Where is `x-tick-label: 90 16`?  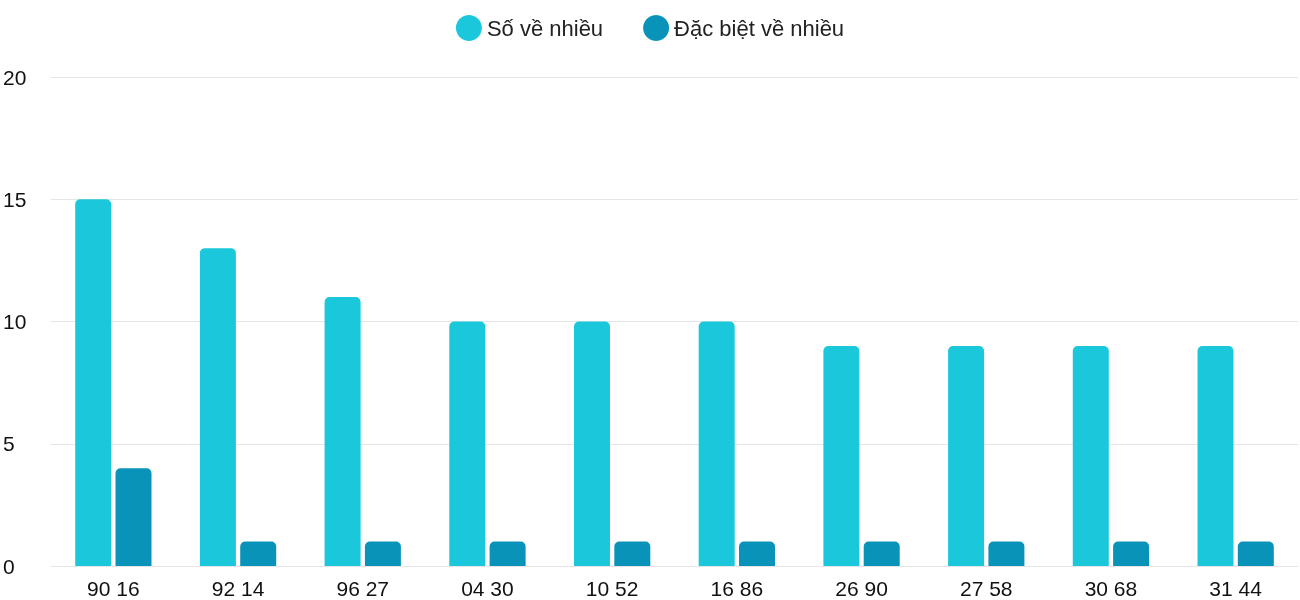 x-tick-label: 90 16 is located at coordinates (113, 588).